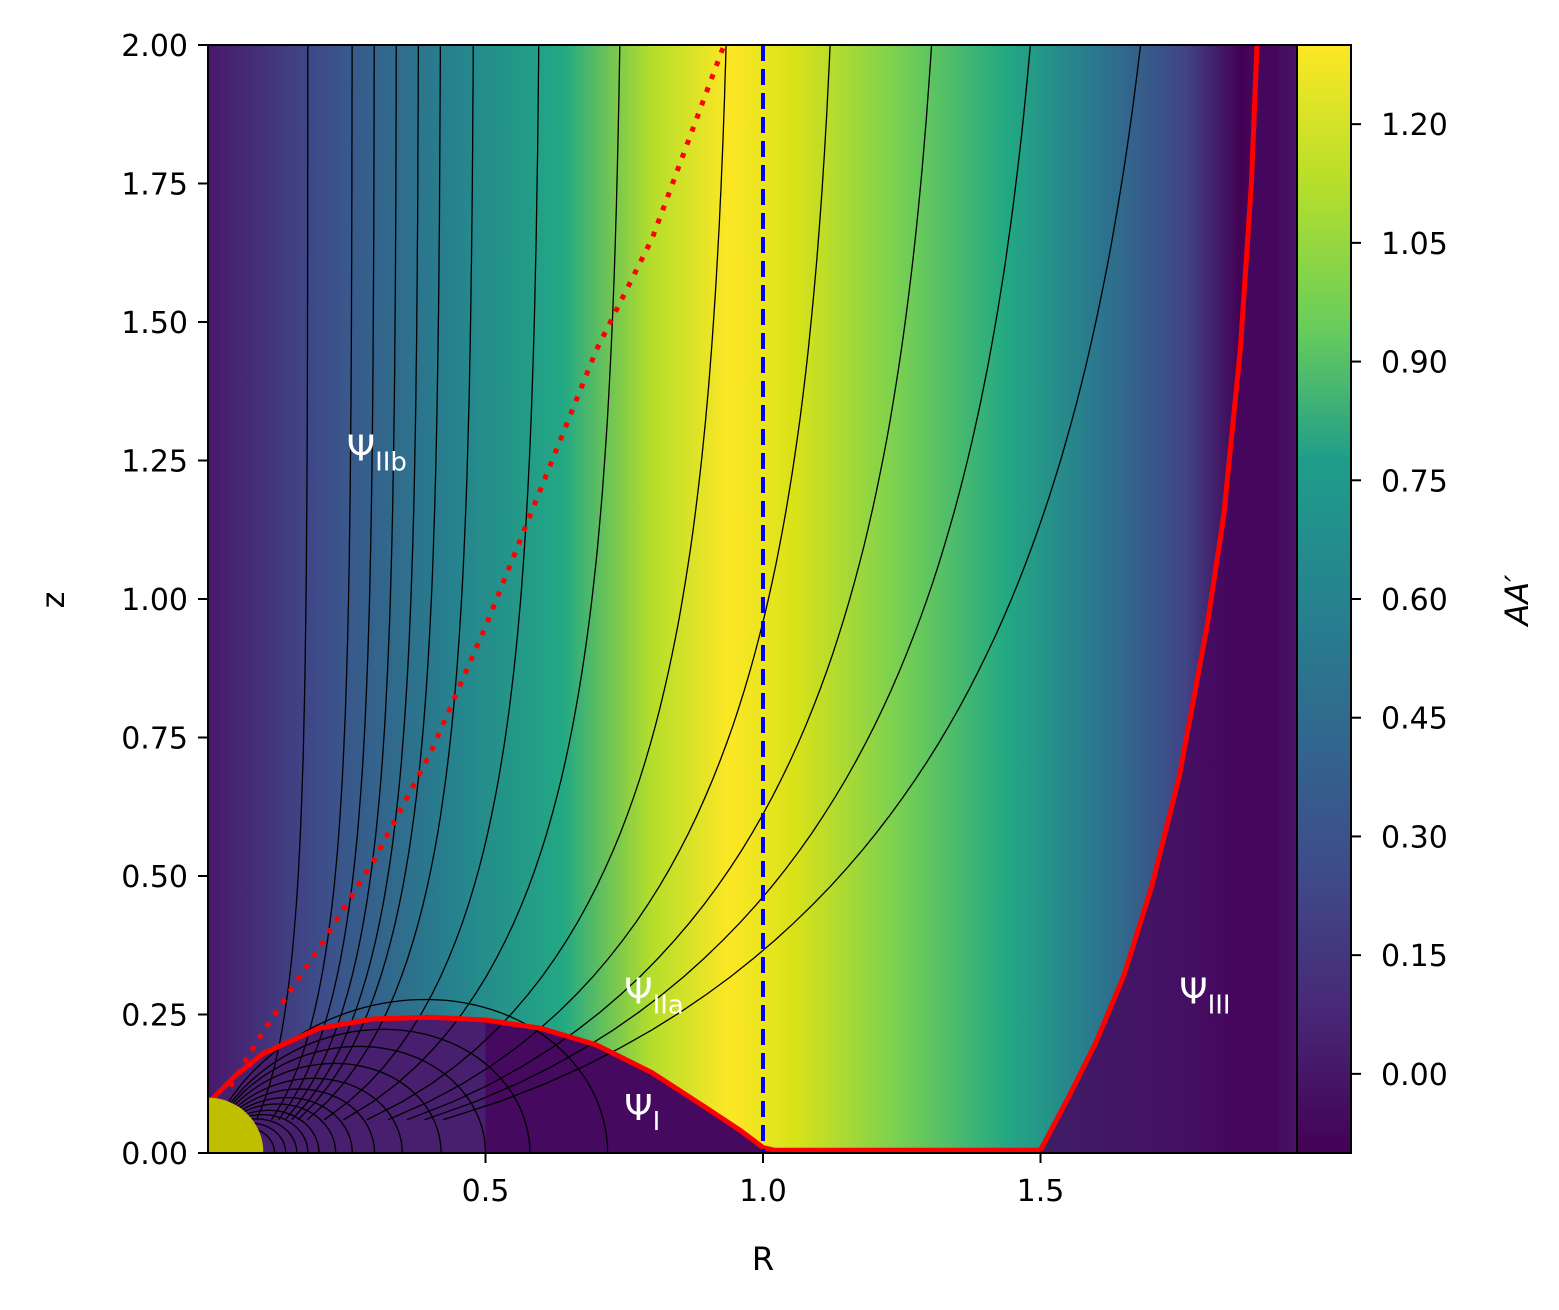 The image size is (1559, 1310). Describe the element at coordinates (1219, 1005) in the screenshot. I see `region-label-subscript: III` at that location.